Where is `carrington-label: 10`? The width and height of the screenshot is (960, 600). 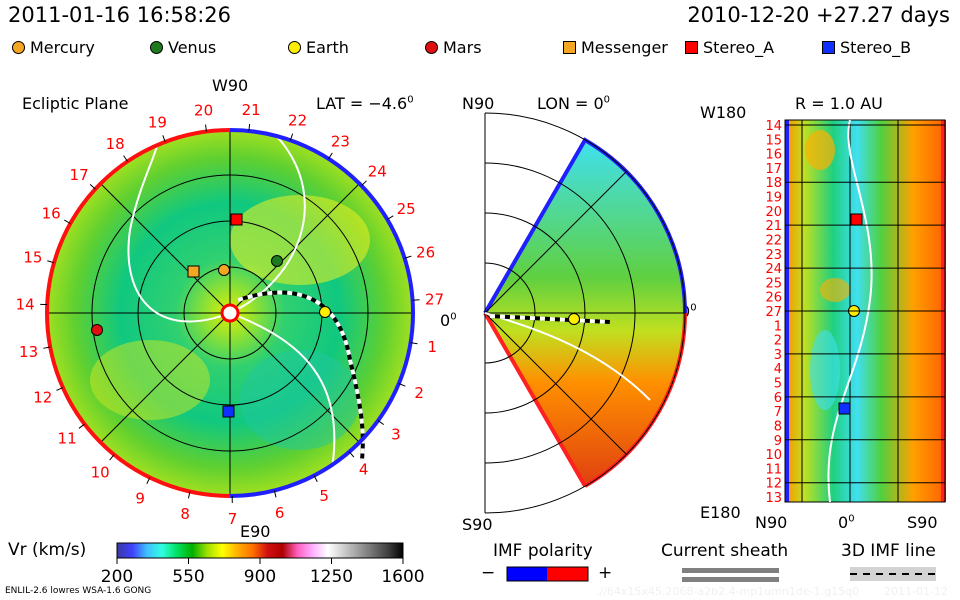
carrington-label: 10 is located at coordinates (100, 473).